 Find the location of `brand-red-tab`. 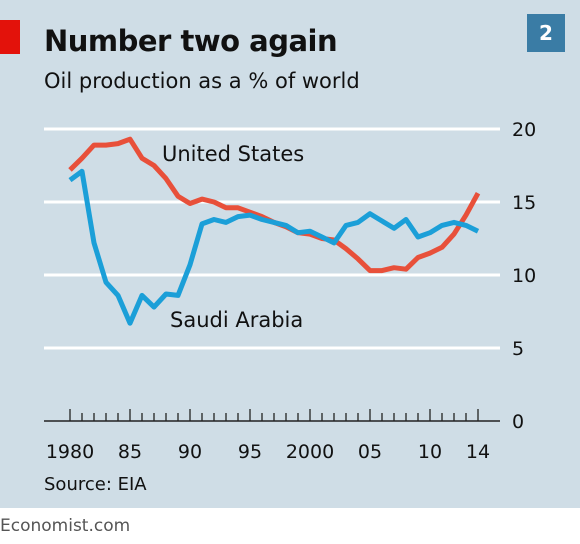

brand-red-tab is located at coordinates (10, 37).